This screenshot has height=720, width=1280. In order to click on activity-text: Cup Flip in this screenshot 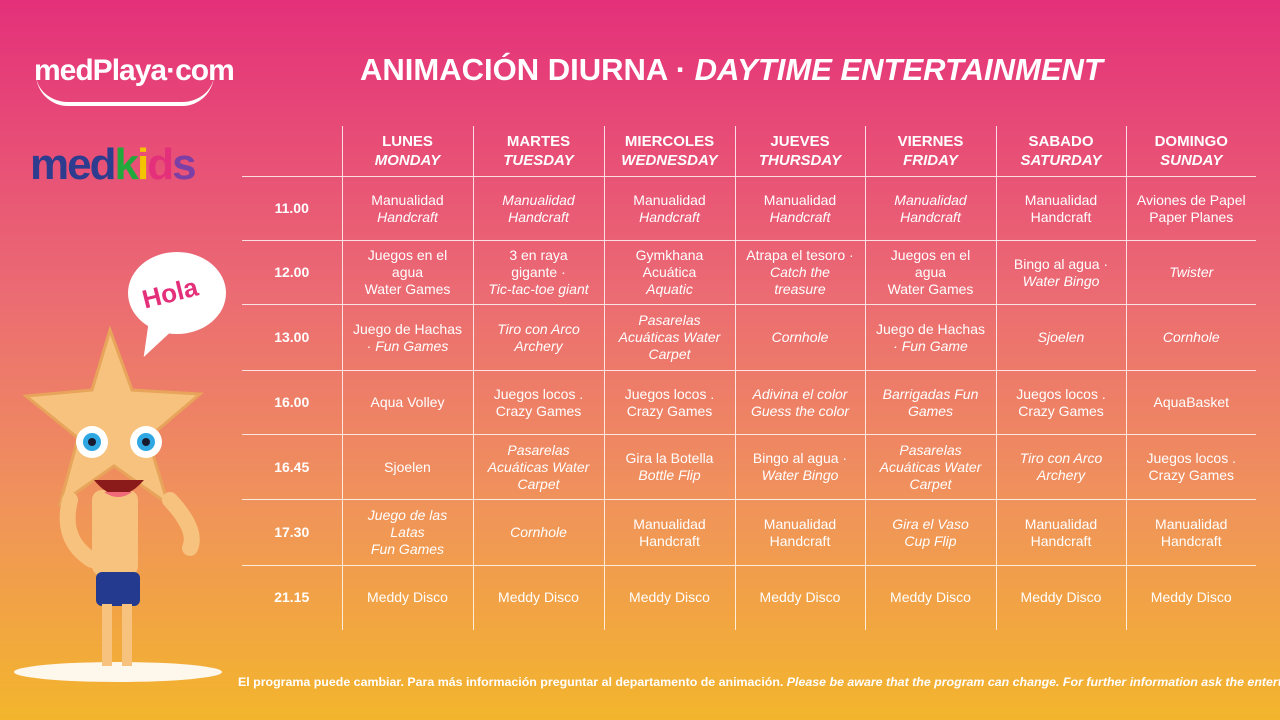, I will do `click(930, 540)`.